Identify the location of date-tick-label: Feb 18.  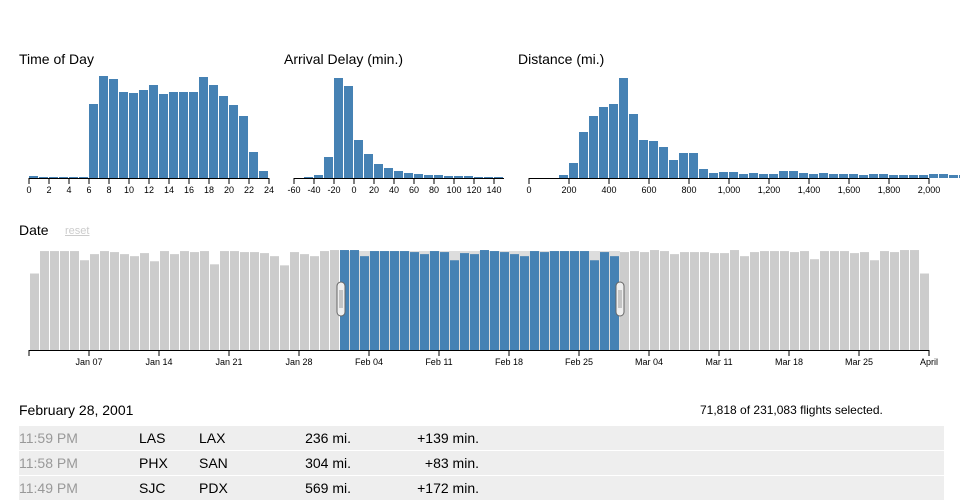
(509, 362).